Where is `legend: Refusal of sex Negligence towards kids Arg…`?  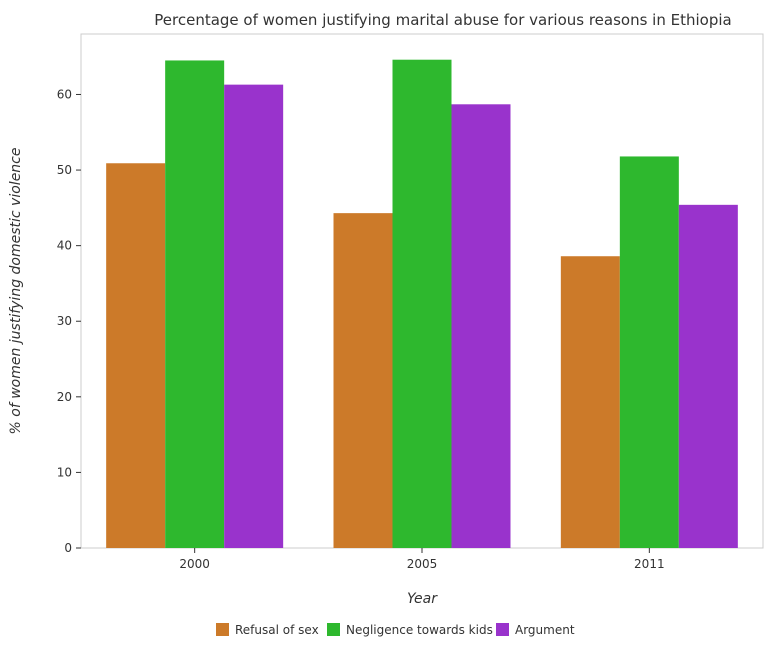
legend: Refusal of sex Negligence towards kids Arg… is located at coordinates (395, 630).